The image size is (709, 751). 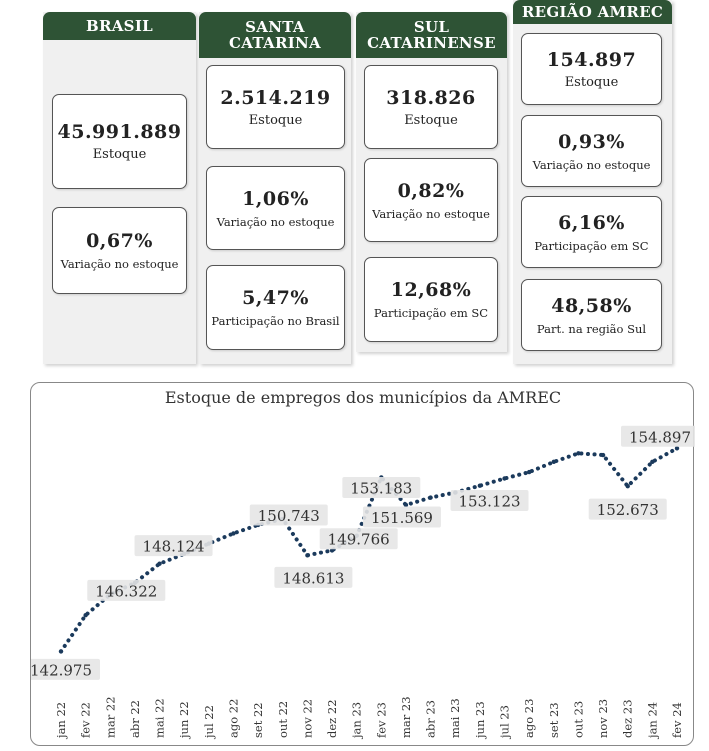 I want to click on sul-estoque-label: Estoque, so click(x=431, y=120).